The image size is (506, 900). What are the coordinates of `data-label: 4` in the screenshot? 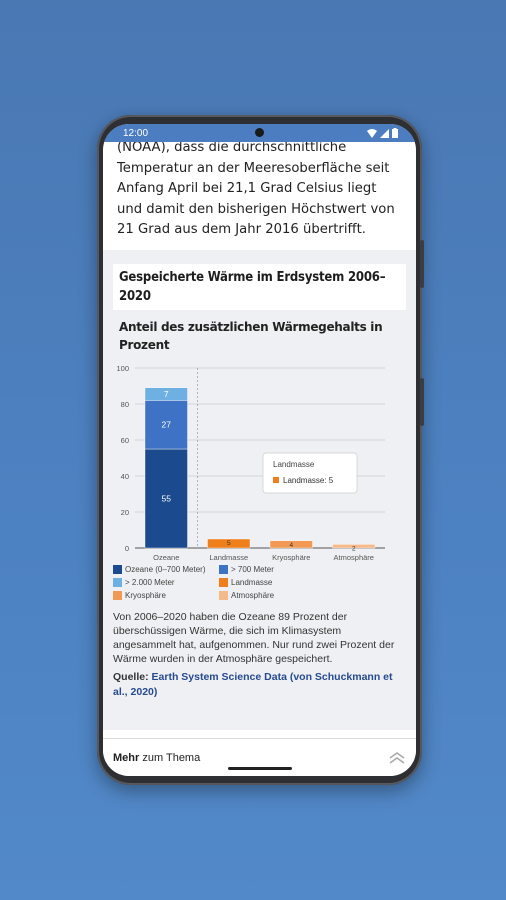 It's located at (291, 545).